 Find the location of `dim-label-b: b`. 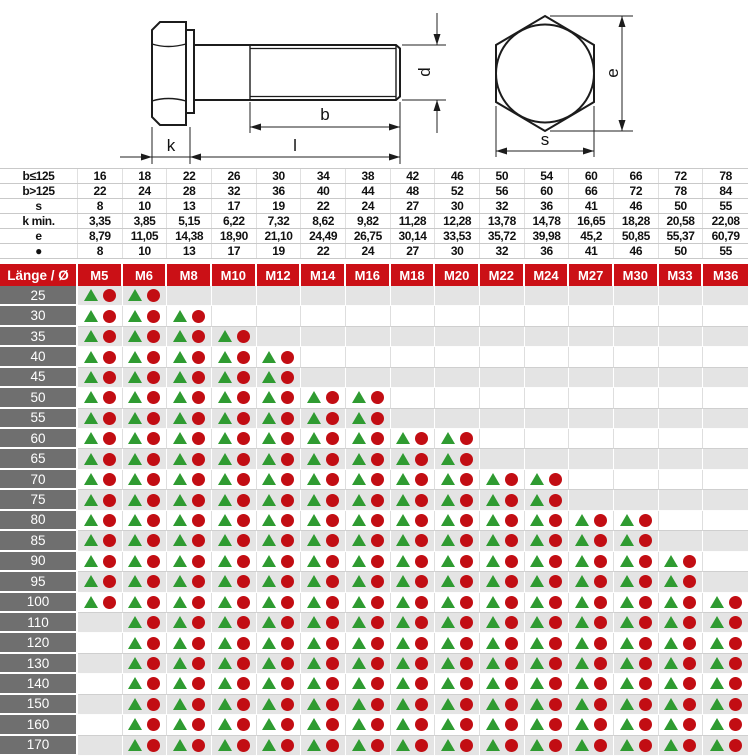

dim-label-b: b is located at coordinates (324, 114).